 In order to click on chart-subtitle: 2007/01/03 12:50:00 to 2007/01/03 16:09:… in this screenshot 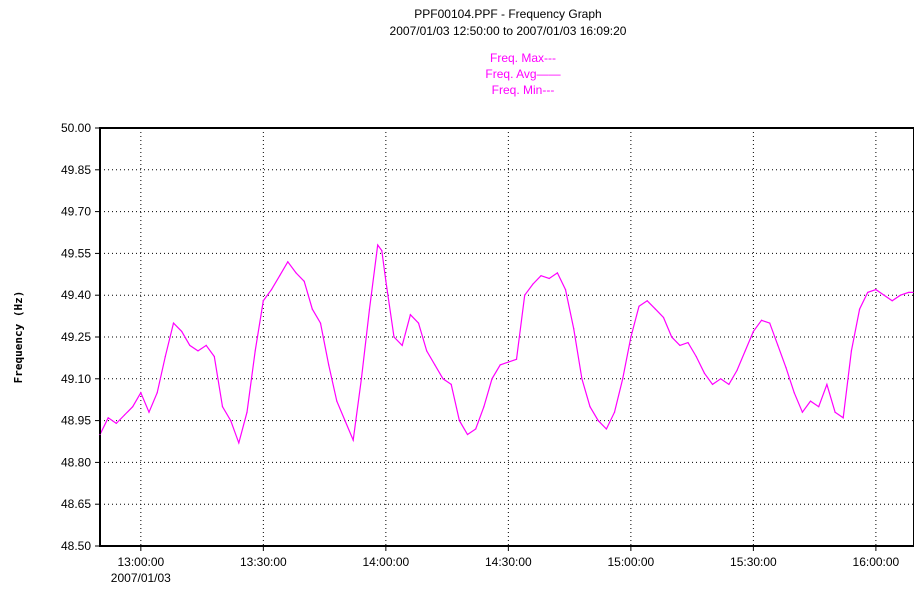, I will do `click(508, 31)`.